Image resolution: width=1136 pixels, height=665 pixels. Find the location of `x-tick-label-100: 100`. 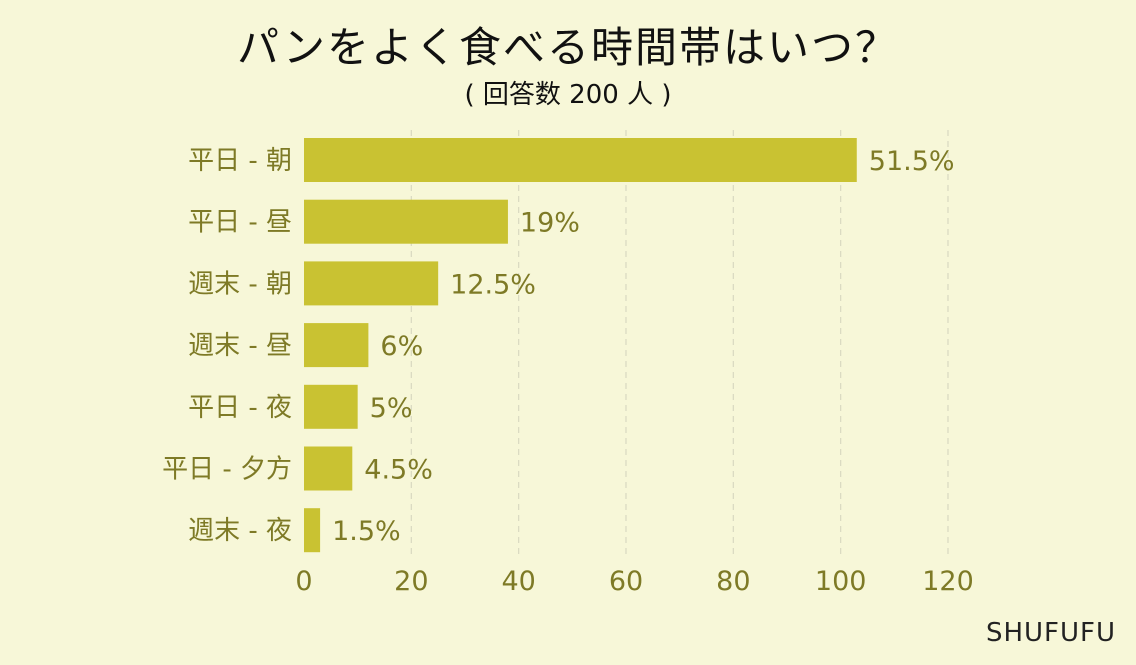

x-tick-label-100: 100 is located at coordinates (841, 581).